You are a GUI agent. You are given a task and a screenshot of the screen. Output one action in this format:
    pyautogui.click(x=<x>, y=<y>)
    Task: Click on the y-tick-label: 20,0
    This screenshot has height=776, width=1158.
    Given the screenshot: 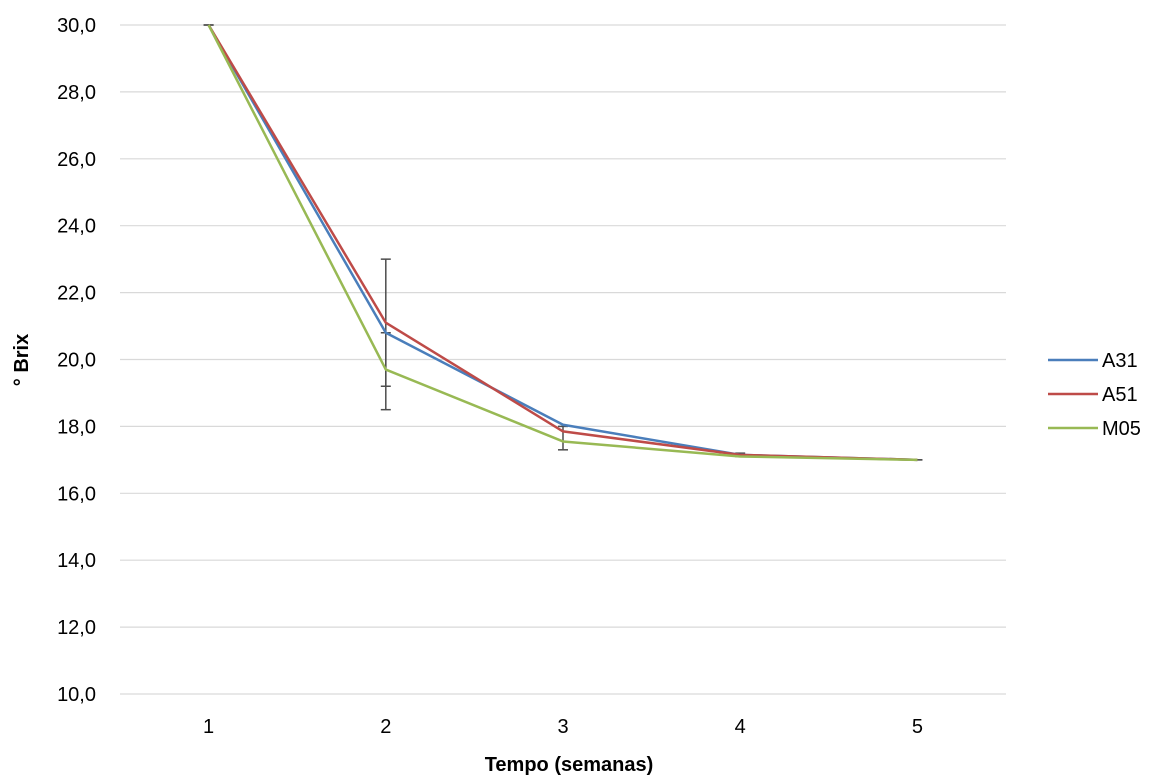 What is the action you would take?
    pyautogui.click(x=76, y=361)
    